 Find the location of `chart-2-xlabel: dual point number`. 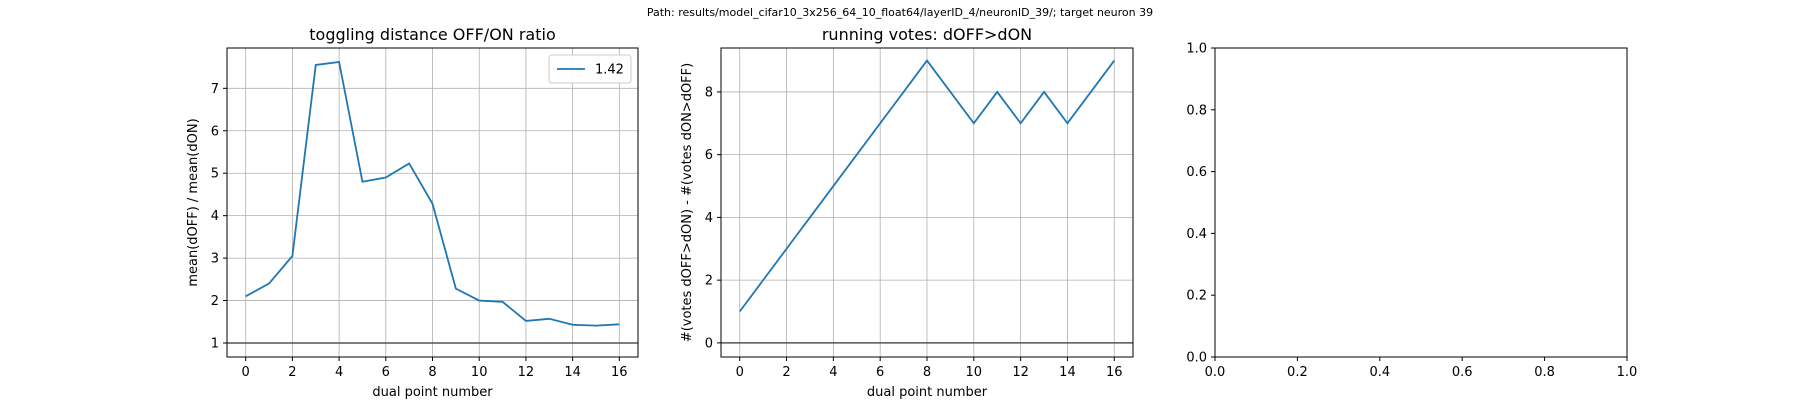

chart-2-xlabel: dual point number is located at coordinates (927, 392).